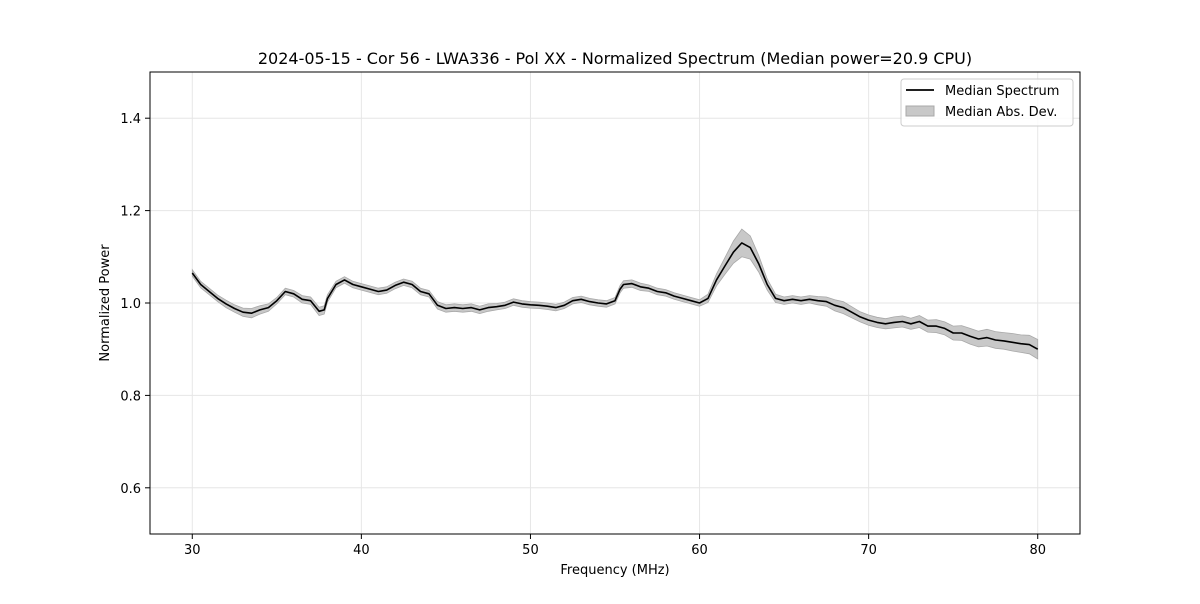 Image resolution: width=1200 pixels, height=604 pixels. Describe the element at coordinates (130, 489) in the screenshot. I see `y-tick-label: 0.6` at that location.